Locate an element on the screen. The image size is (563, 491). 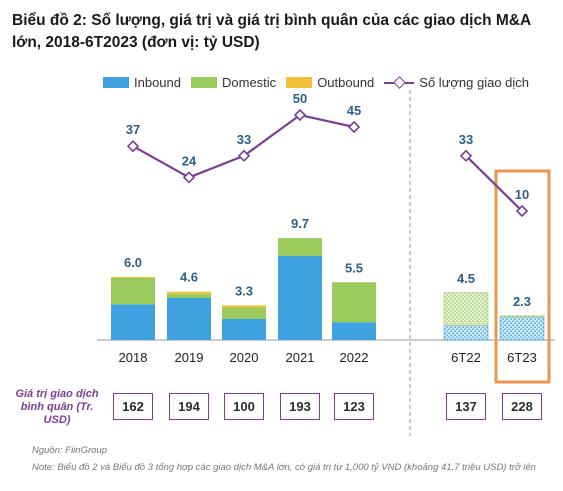
total-label-2018: 6.0 is located at coordinates (133, 262).